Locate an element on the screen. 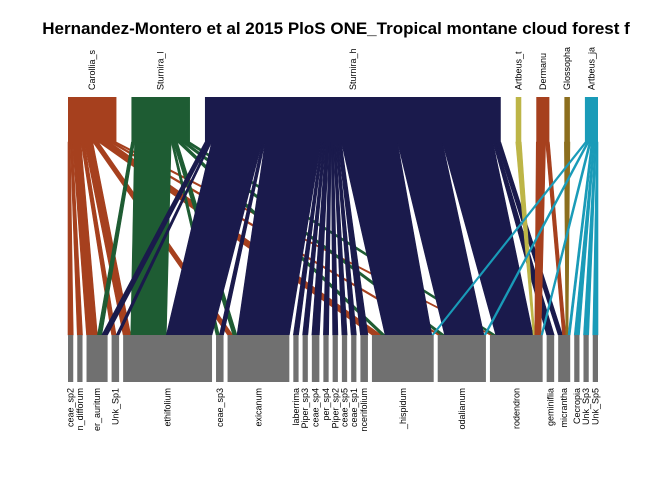 The image size is (672, 480). lower-node-Unk_Sp5 is located at coordinates (595, 358).